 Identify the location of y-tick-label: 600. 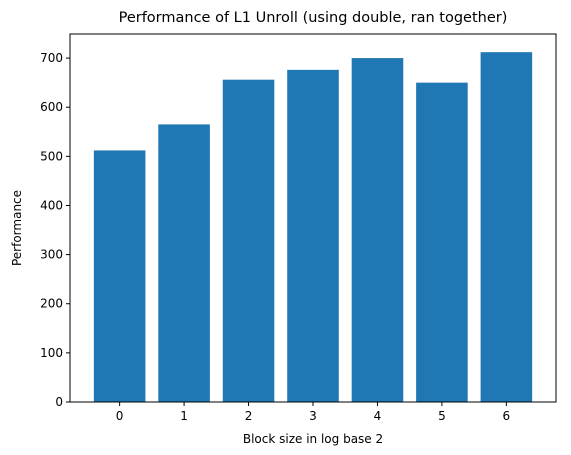
(51, 107).